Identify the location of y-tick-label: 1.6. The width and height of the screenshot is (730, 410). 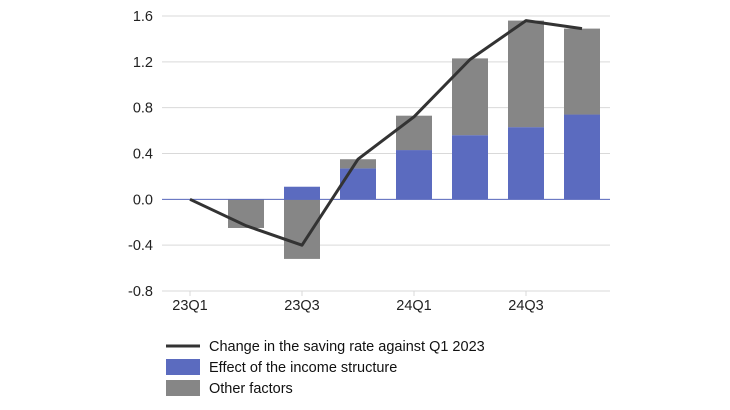
(143, 17).